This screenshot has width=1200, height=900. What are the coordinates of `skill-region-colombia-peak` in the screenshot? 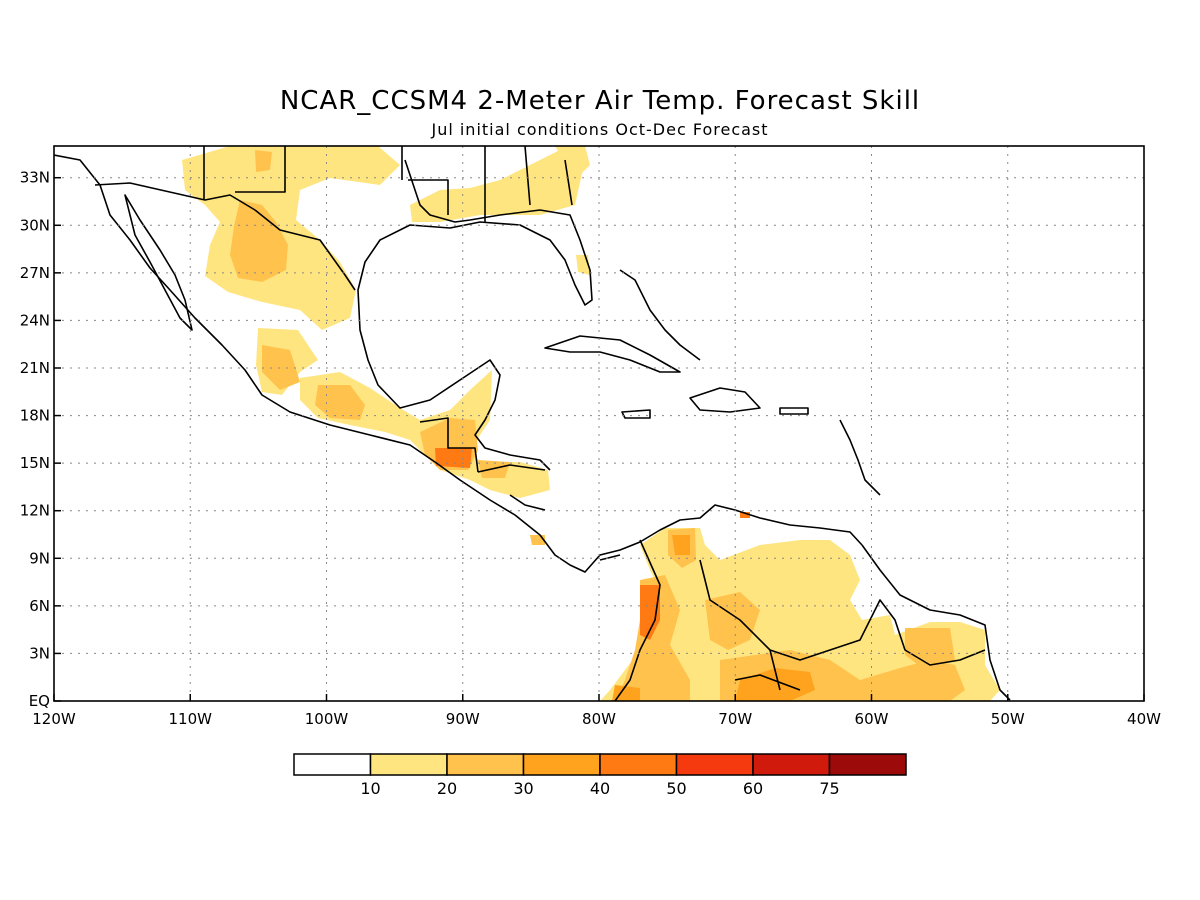 It's located at (650, 612).